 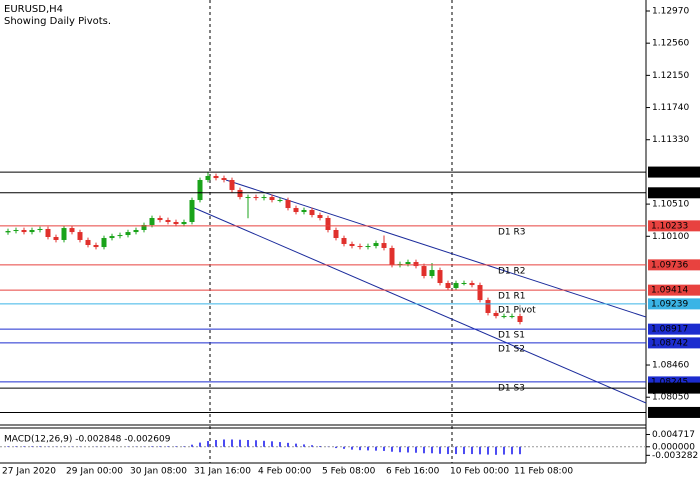 What do you see at coordinates (94, 472) in the screenshot?
I see `x-tick-label: 29 Jan 00:00` at bounding box center [94, 472].